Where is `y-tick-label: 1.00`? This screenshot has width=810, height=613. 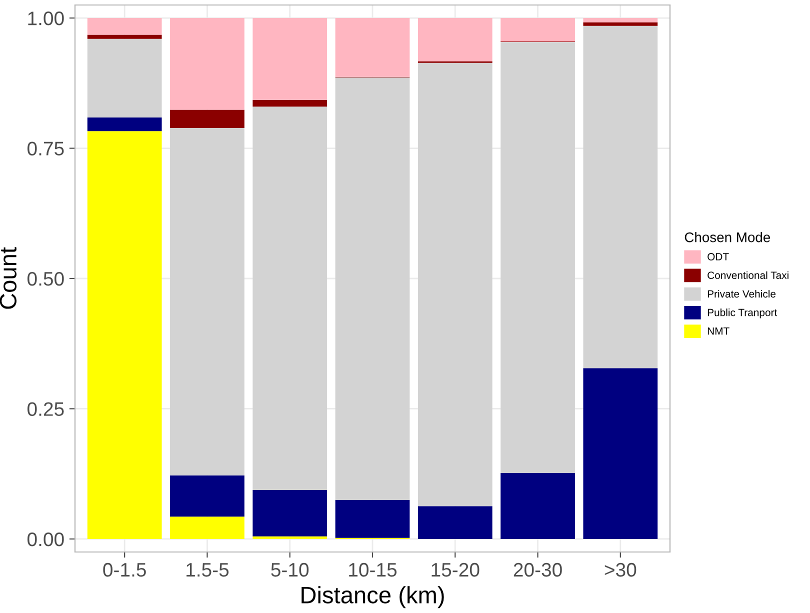
y-tick-label: 1.00 is located at coordinates (46, 18).